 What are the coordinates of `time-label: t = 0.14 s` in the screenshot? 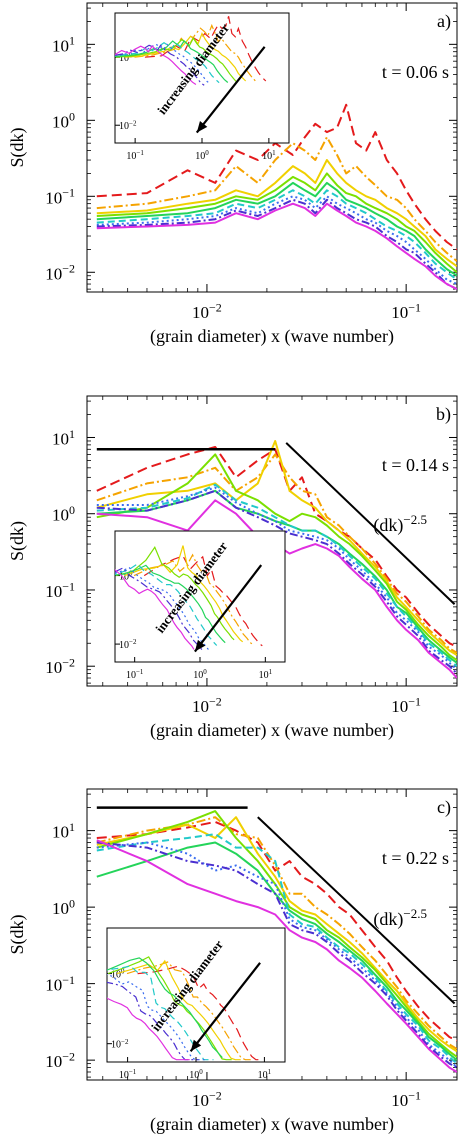 It's located at (415, 465).